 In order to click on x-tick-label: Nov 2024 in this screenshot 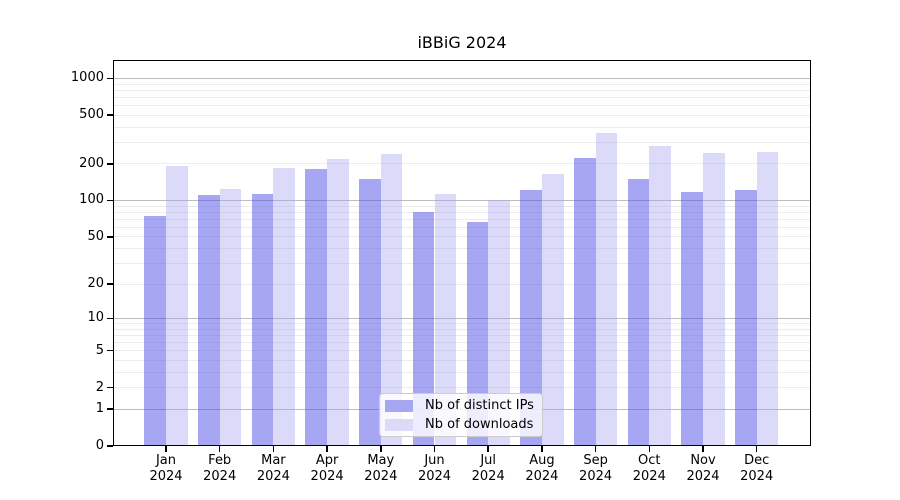, I will do `click(703, 469)`.